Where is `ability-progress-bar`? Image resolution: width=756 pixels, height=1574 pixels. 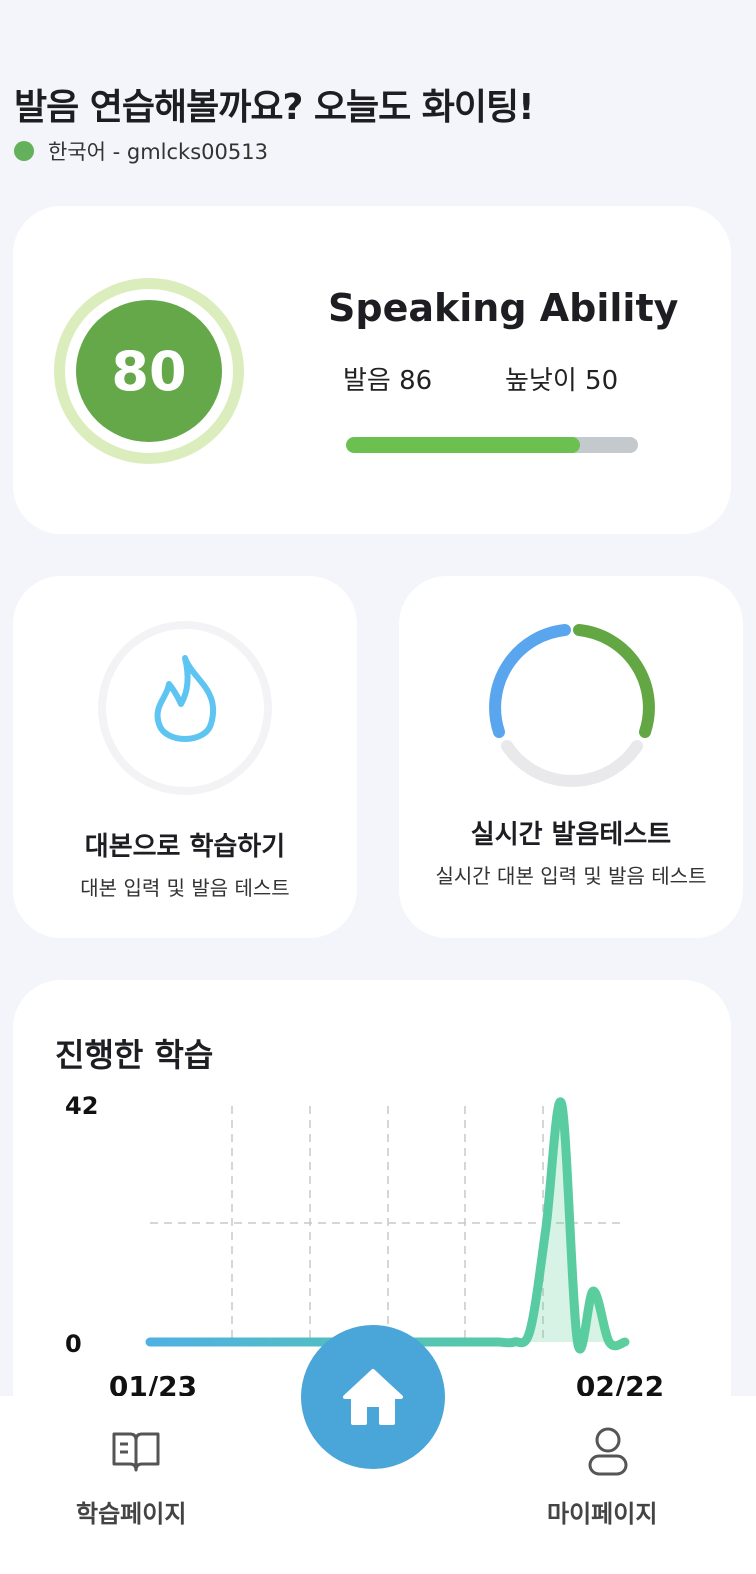 ability-progress-bar is located at coordinates (492, 445).